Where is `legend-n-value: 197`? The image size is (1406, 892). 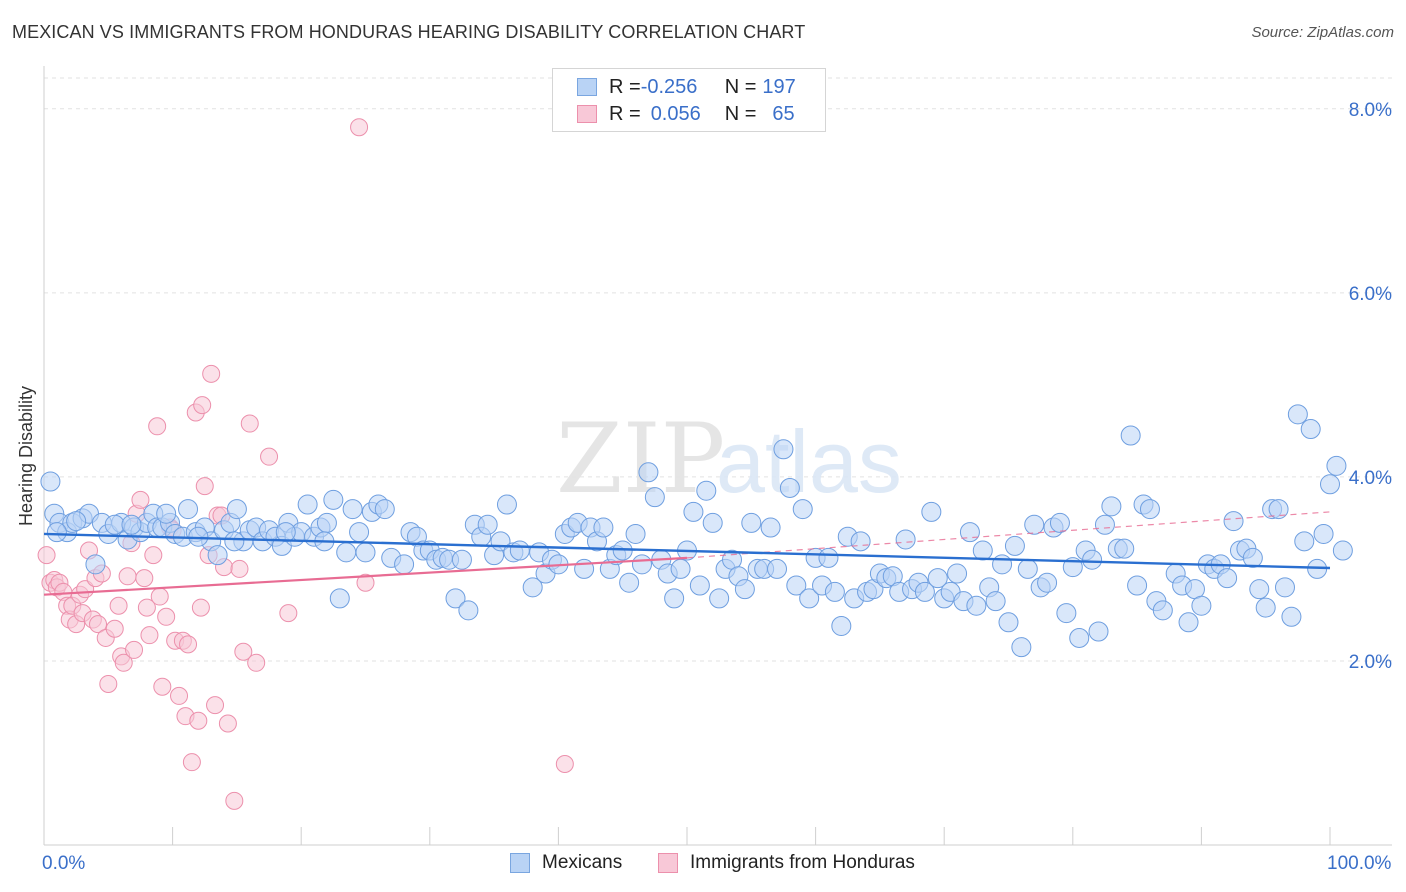 legend-n-value: 197 is located at coordinates (779, 86).